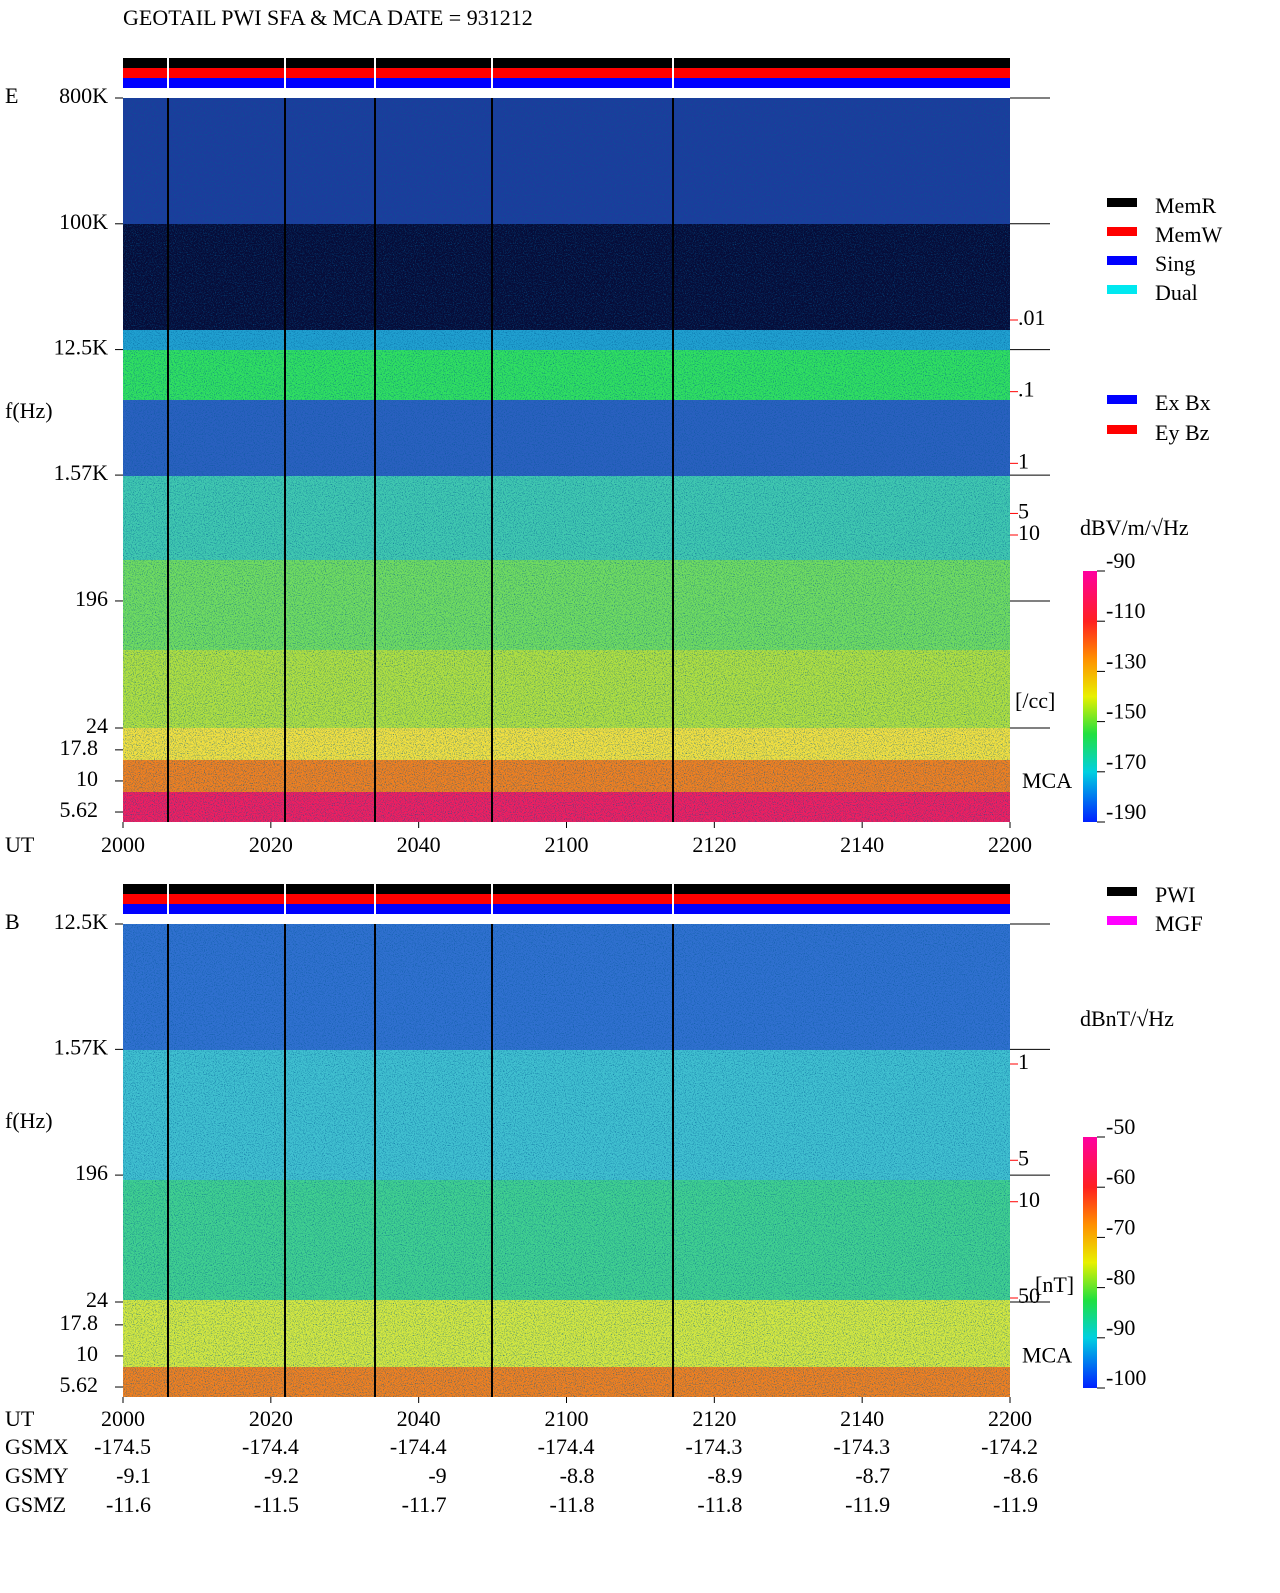 The height and width of the screenshot is (1593, 1280). Describe the element at coordinates (577, 1475) in the screenshot. I see `position-value: -8.8` at that location.